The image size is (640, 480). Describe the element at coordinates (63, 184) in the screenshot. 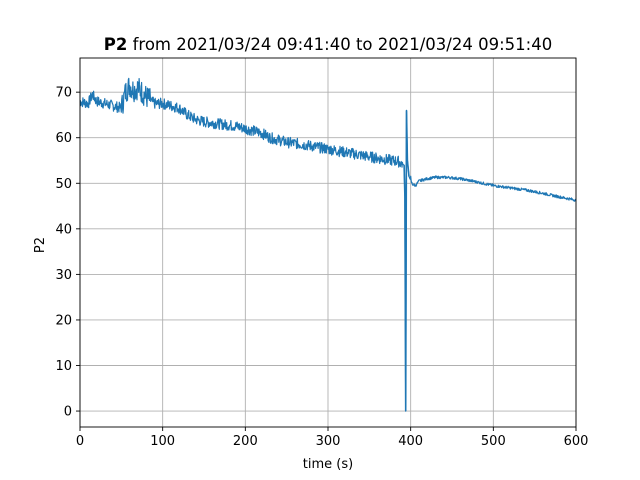

I see `y-tick-label: 50` at that location.